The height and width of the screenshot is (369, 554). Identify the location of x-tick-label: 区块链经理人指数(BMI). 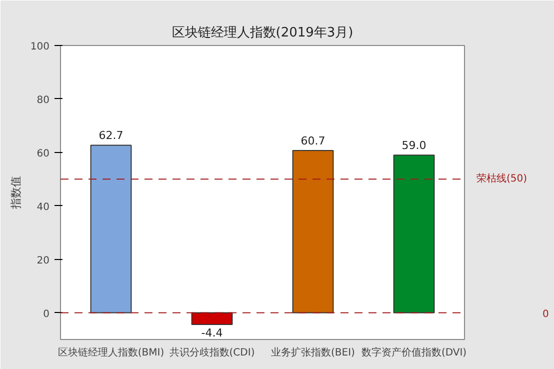
(111, 352).